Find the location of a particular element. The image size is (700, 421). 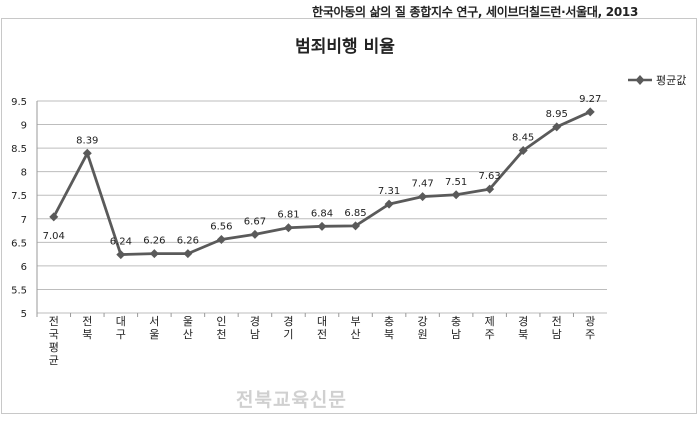

data-label: 8.45 is located at coordinates (523, 137).